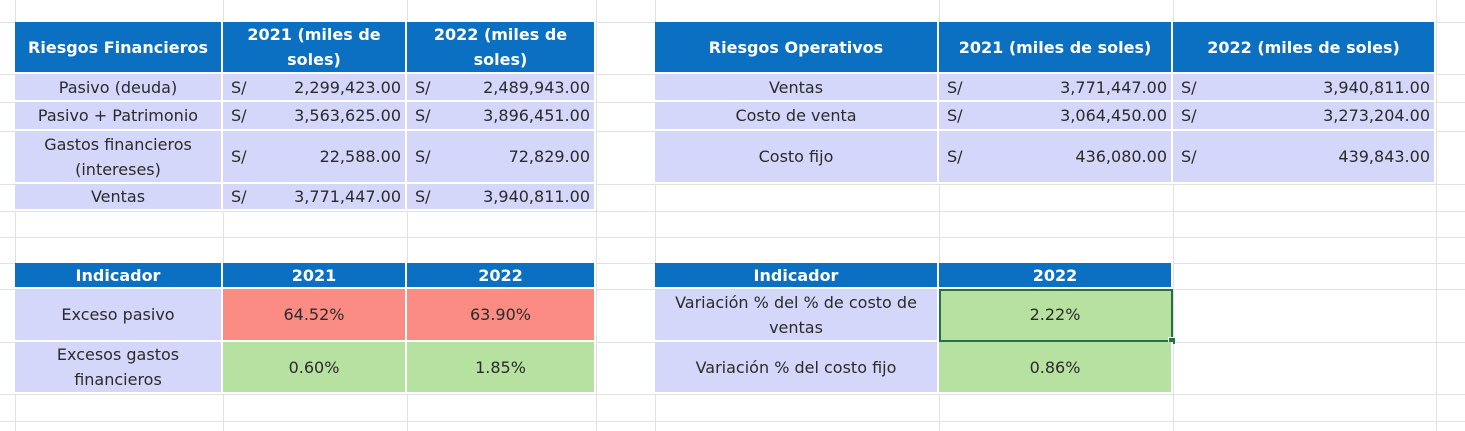  I want to click on cell-2022: S/3,273,204.00, so click(1304, 116).